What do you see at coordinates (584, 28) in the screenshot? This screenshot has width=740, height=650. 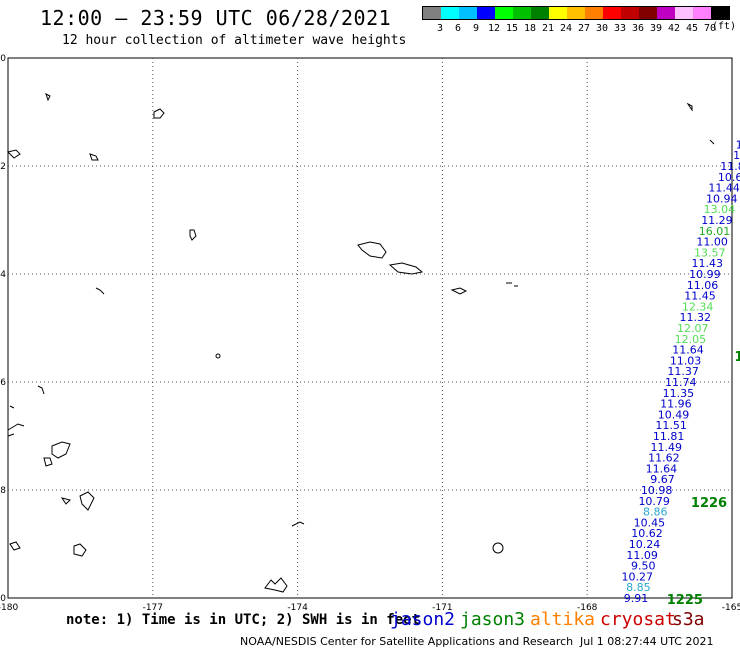 I see `color-scale-label: 27` at bounding box center [584, 28].